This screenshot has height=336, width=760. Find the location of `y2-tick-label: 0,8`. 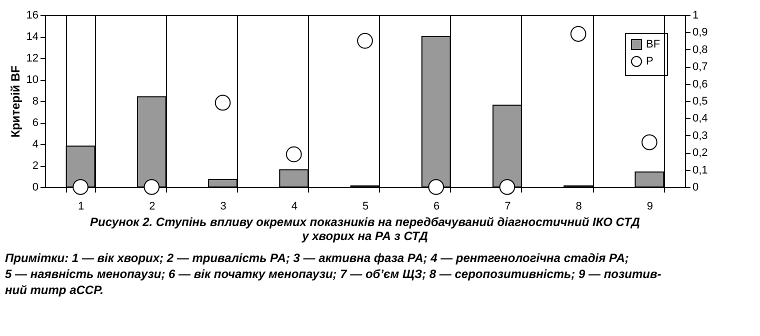

y2-tick-label: 0,8 is located at coordinates (700, 50).